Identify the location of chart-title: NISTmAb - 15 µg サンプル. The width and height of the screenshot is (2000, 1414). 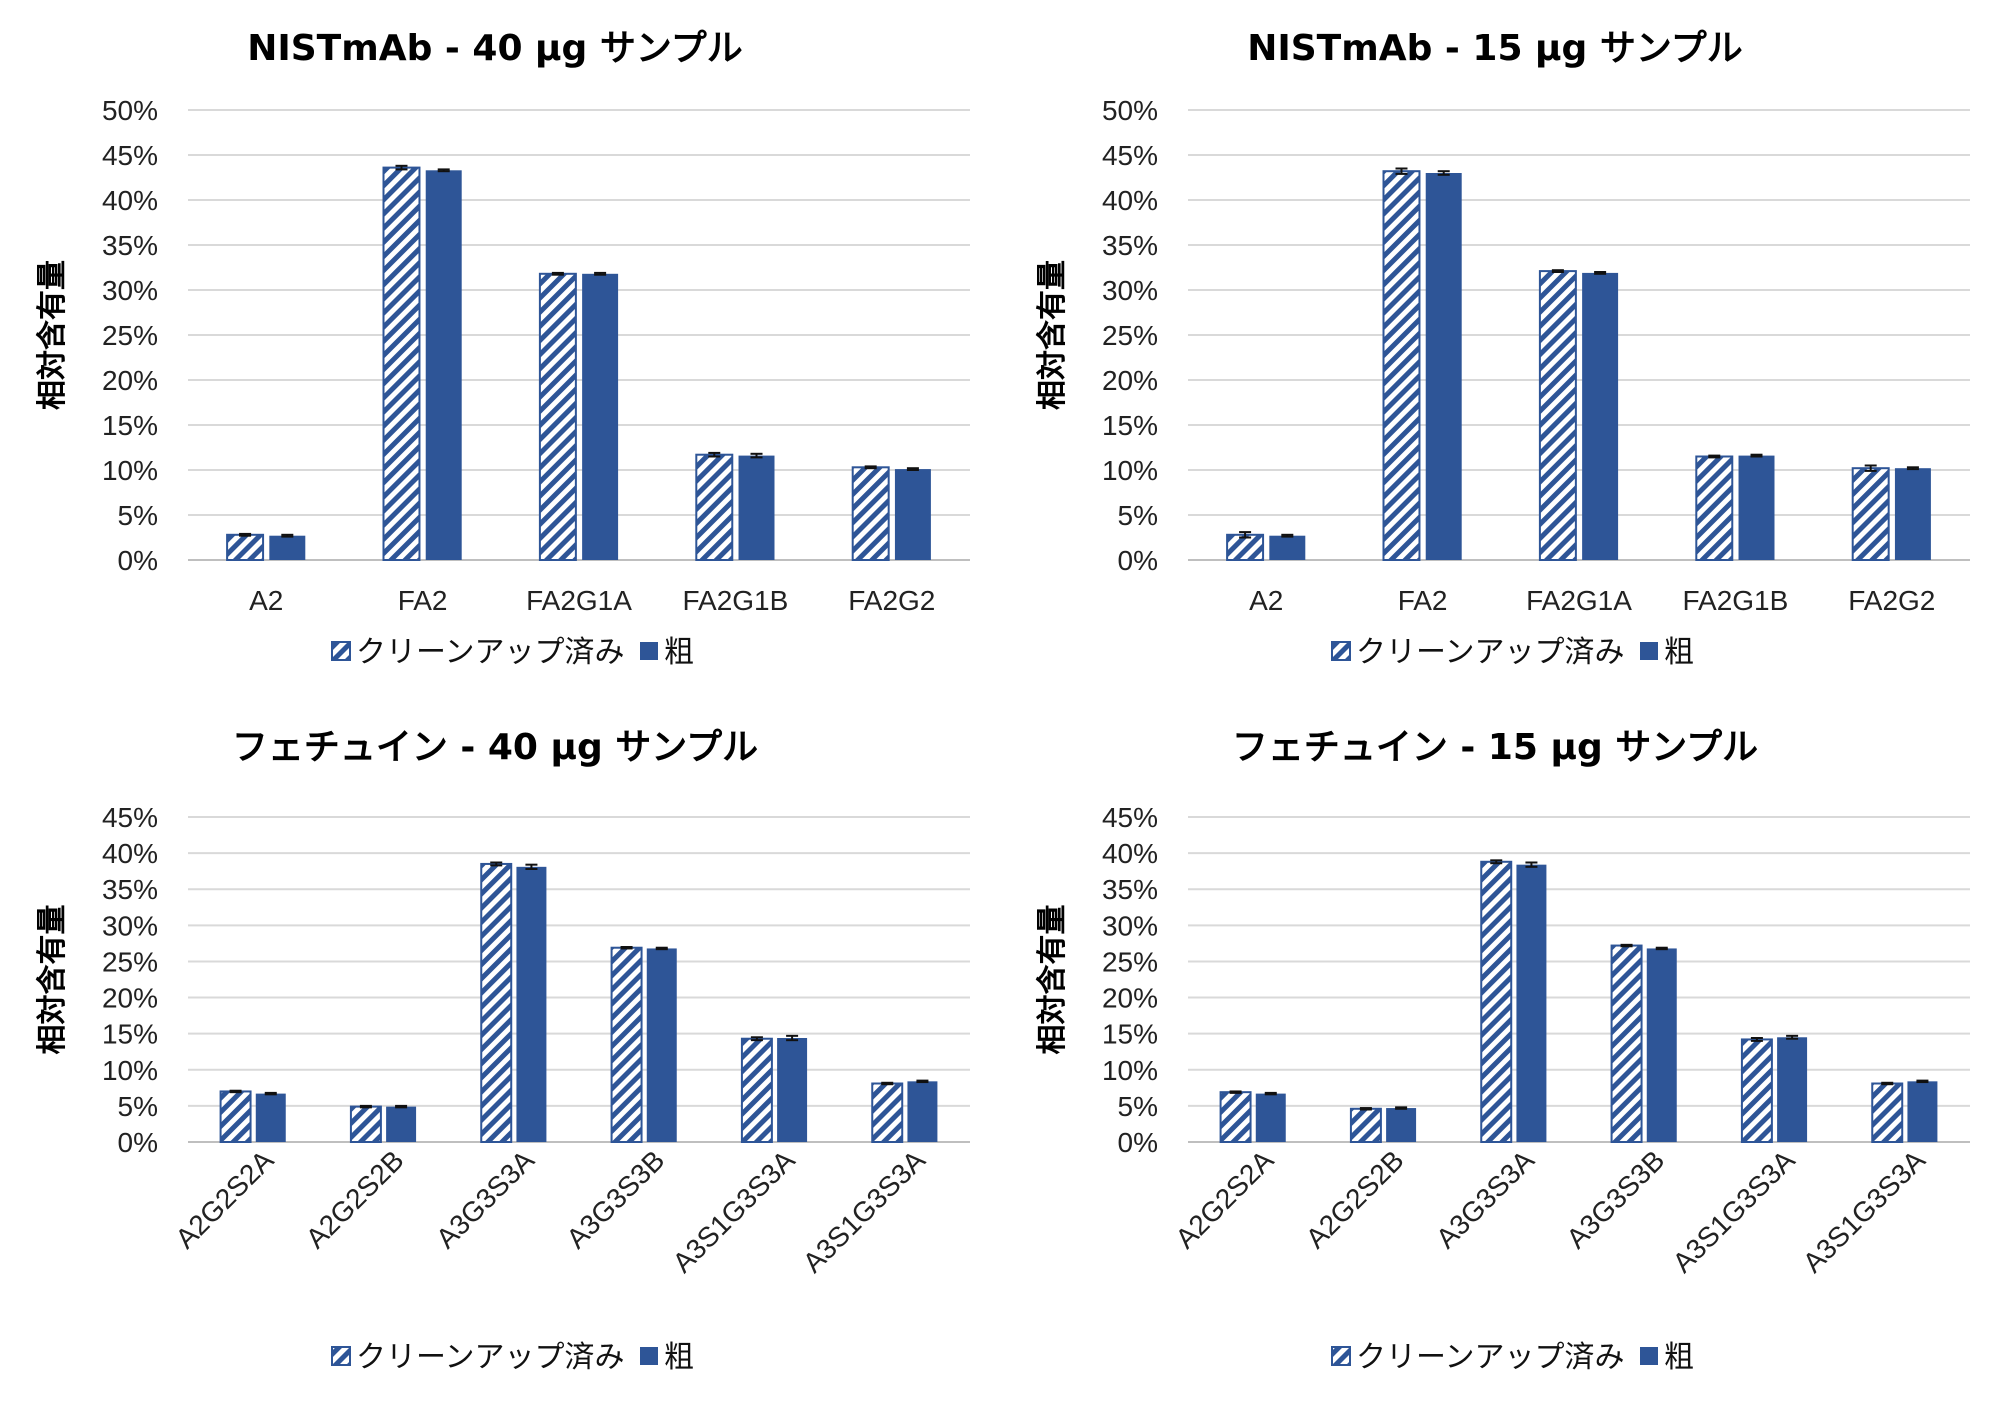
(1495, 48).